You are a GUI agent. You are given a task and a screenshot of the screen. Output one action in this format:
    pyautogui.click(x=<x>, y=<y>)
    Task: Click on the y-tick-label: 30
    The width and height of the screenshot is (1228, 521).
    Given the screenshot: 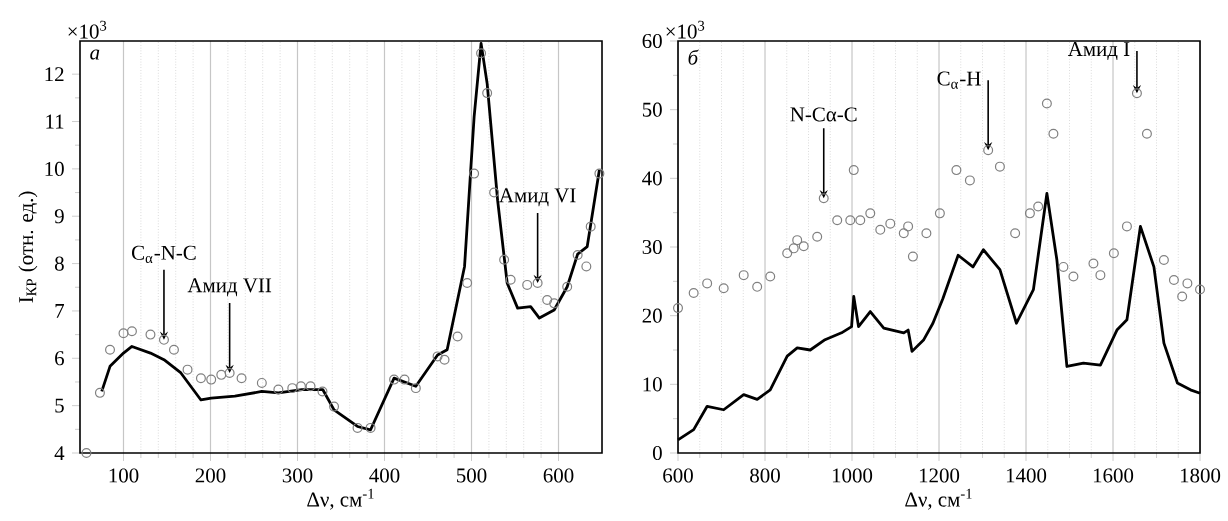 What is the action you would take?
    pyautogui.click(x=652, y=247)
    